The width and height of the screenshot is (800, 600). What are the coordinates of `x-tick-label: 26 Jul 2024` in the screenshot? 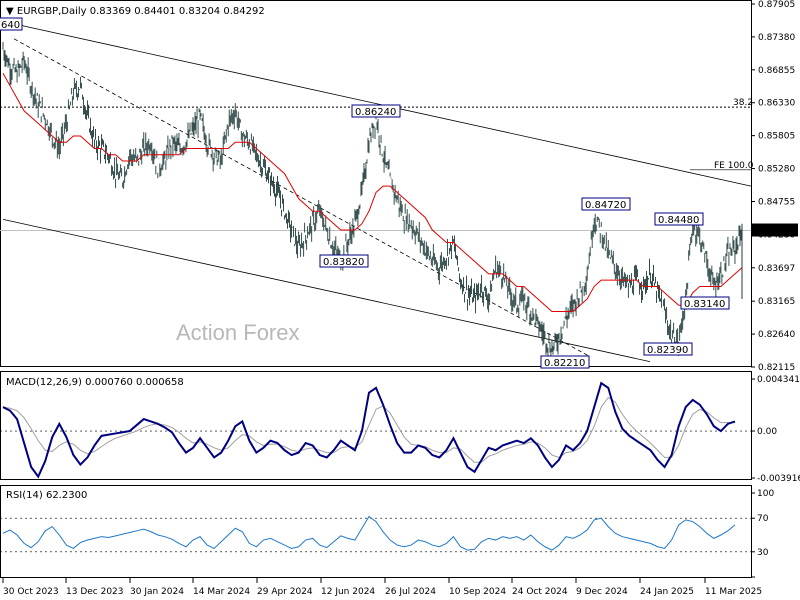 It's located at (410, 592).